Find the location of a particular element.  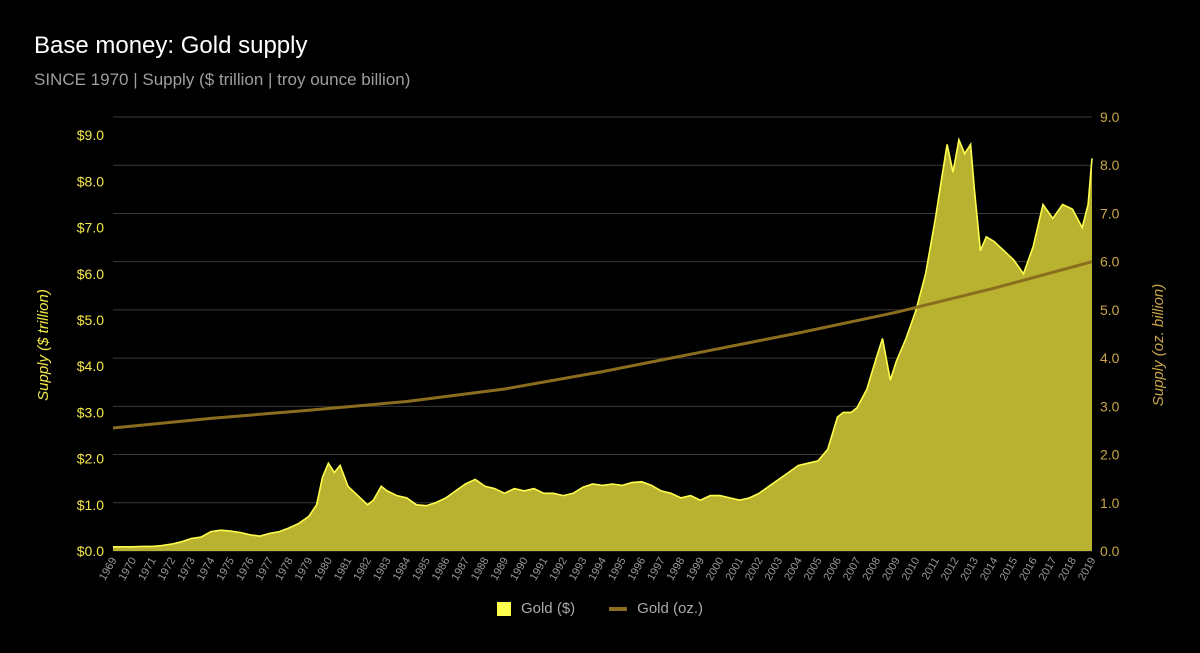

x-axis-tick-label: 1997 is located at coordinates (656, 569).